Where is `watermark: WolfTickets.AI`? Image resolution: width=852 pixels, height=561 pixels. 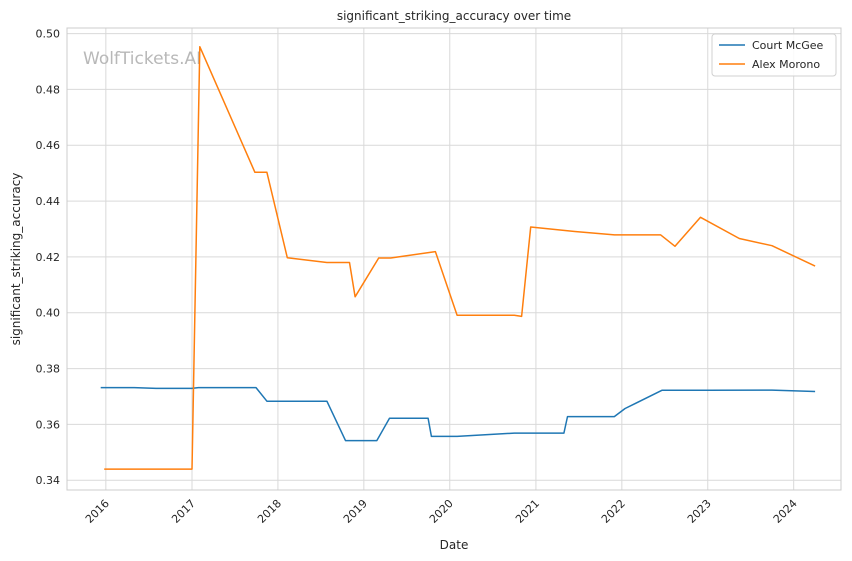 watermark: WolfTickets.AI is located at coordinates (142, 59).